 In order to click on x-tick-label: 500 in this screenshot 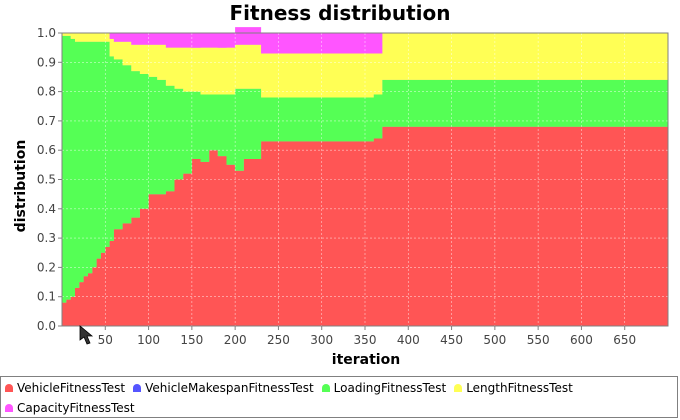, I will do `click(494, 340)`.